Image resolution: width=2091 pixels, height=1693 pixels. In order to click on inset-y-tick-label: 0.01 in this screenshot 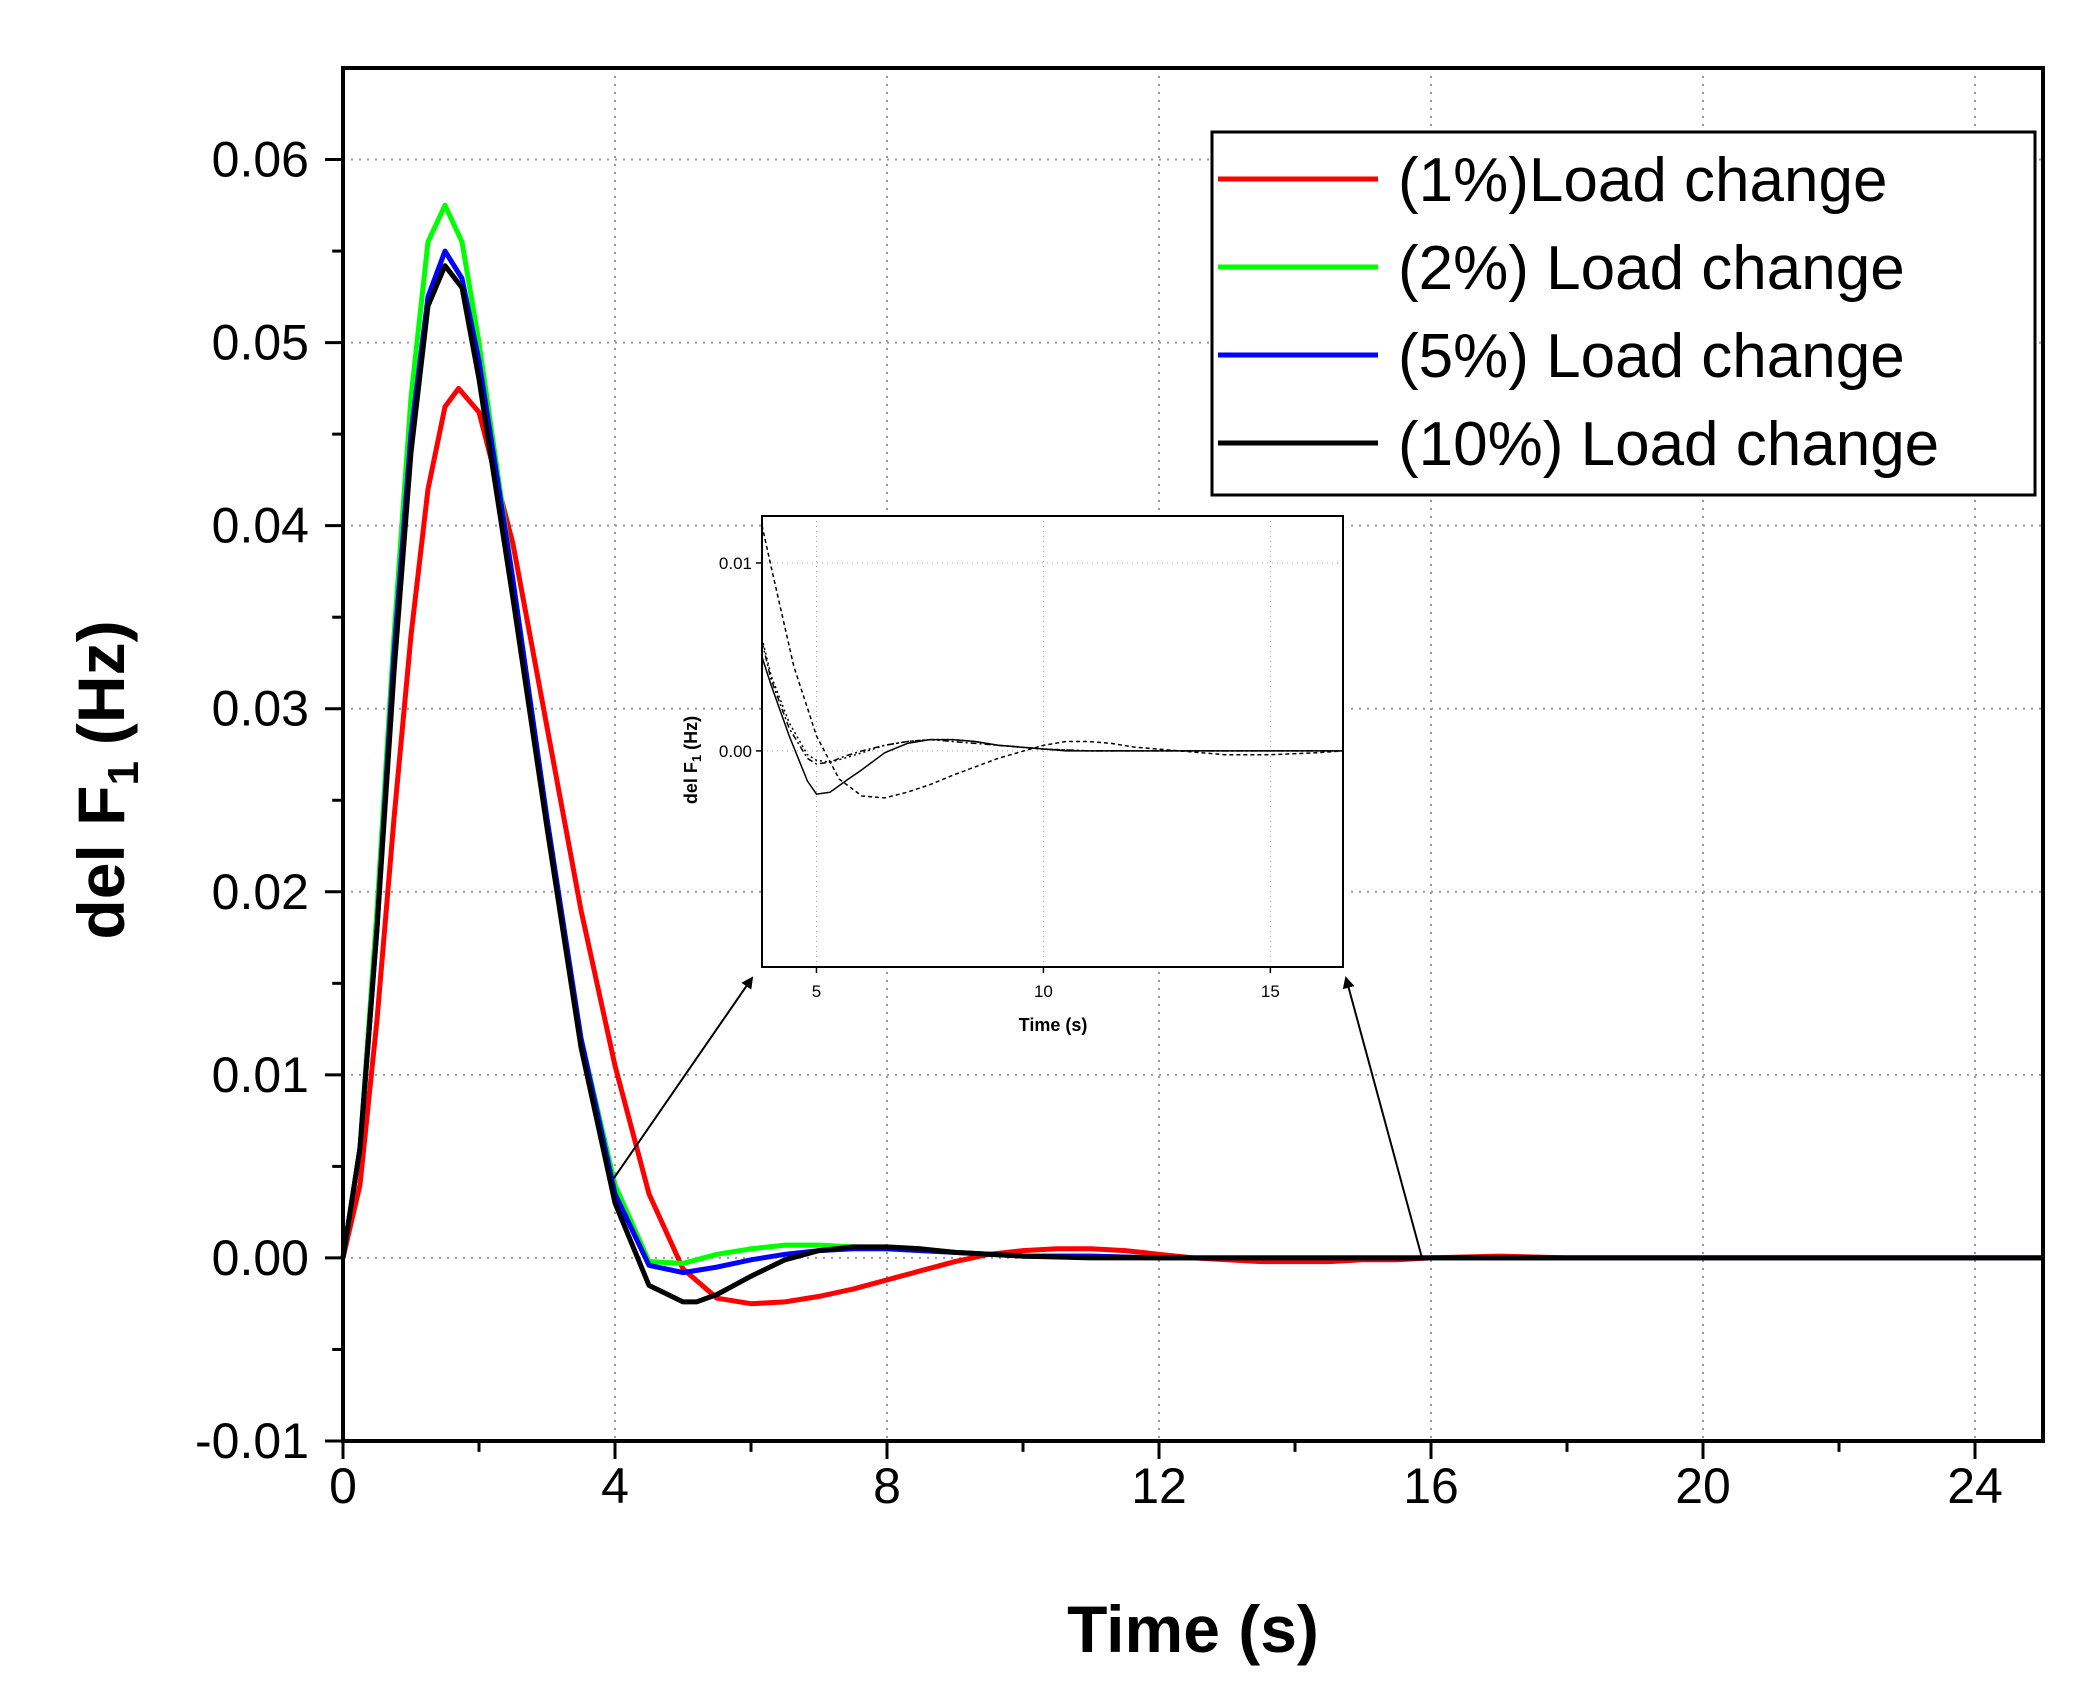, I will do `click(735, 563)`.